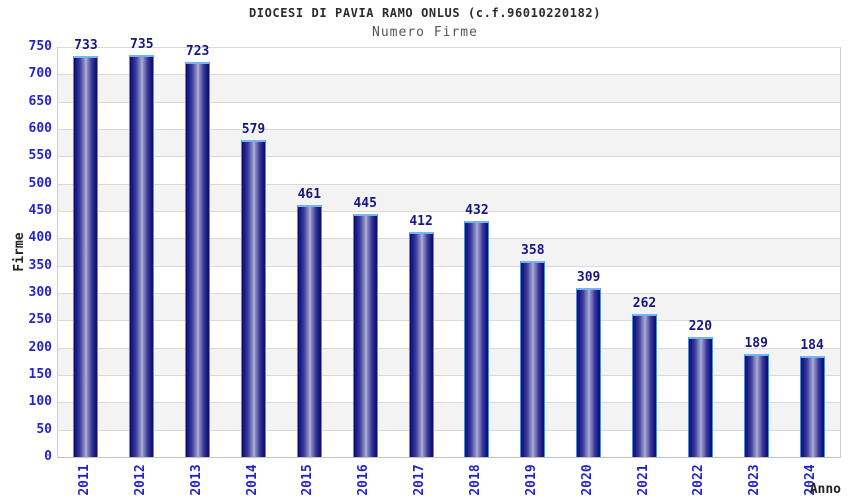 This screenshot has width=850, height=500. I want to click on y-tick-label: 500, so click(40, 183).